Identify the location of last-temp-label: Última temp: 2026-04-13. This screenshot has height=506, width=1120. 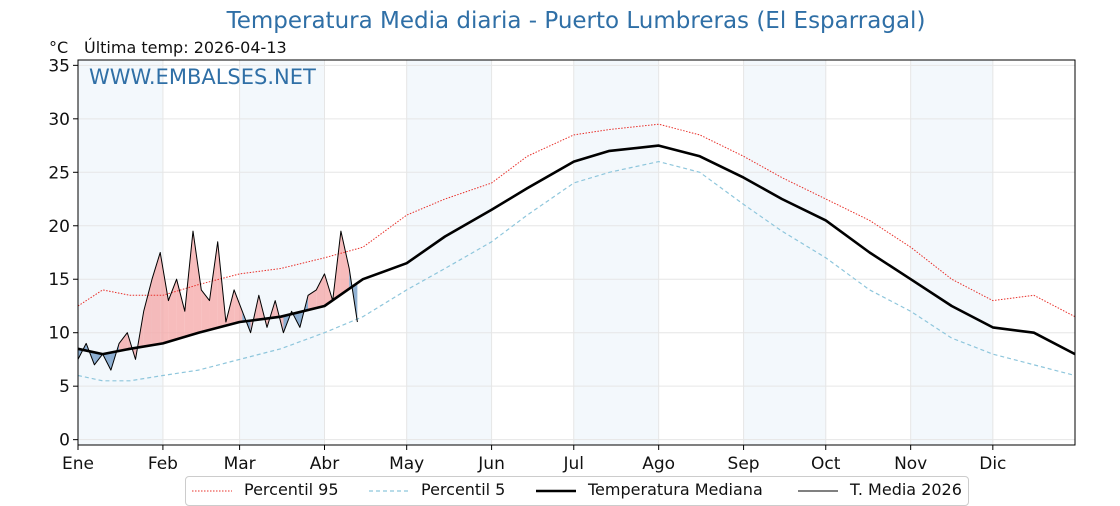
(185, 47).